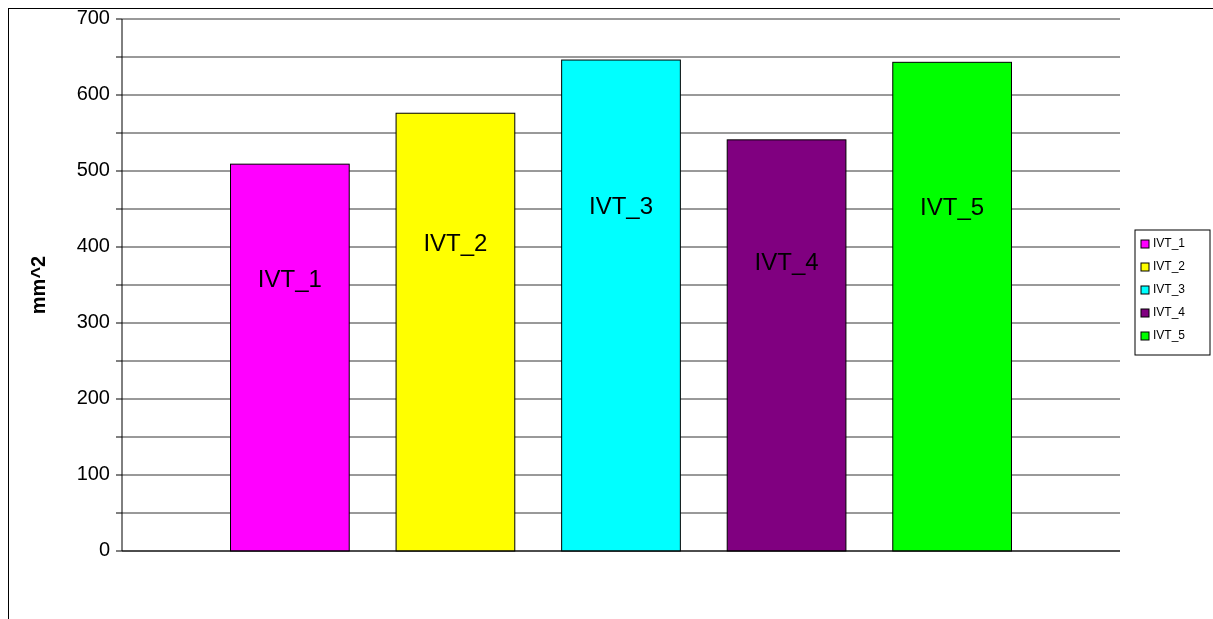 This screenshot has width=1213, height=619. I want to click on legend-label: IVT_2, so click(1169, 266).